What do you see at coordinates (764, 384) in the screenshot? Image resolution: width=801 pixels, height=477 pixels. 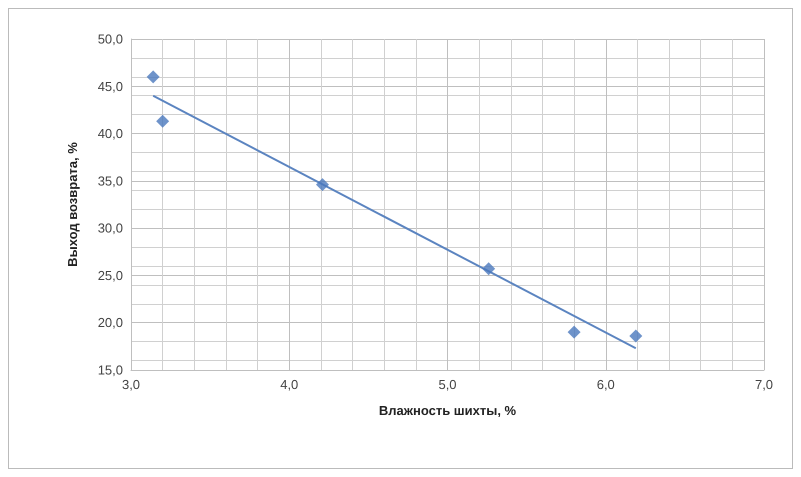 I see `x-tick-label: 7,0` at bounding box center [764, 384].